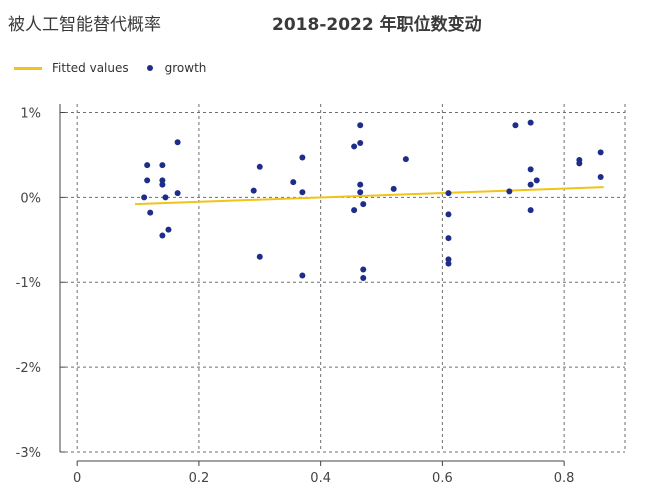 The height and width of the screenshot is (499, 658). I want to click on fitted-line-layer, so click(369, 196).